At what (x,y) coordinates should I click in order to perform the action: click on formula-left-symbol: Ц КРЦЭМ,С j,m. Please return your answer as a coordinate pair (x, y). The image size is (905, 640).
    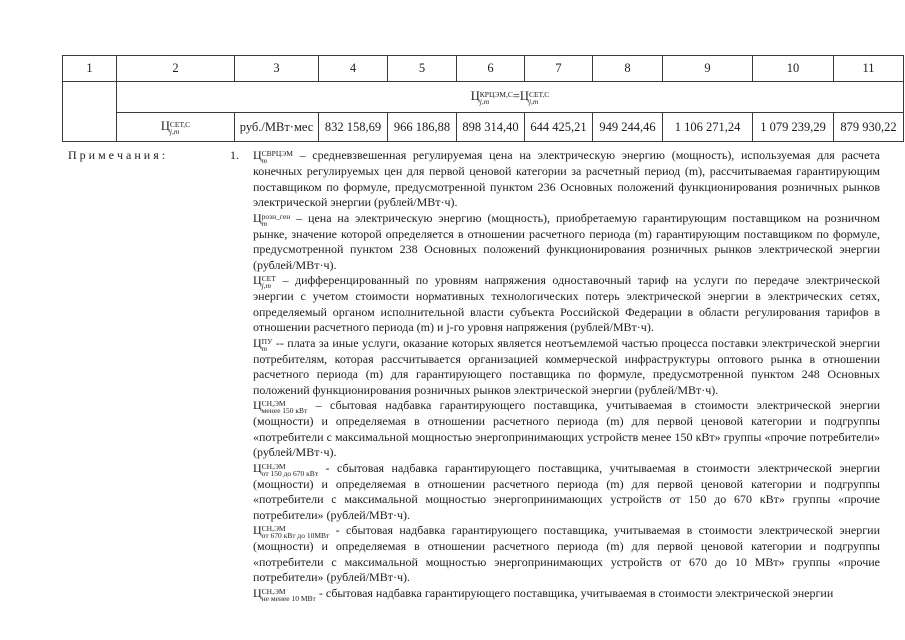
    Looking at the image, I should click on (491, 97).